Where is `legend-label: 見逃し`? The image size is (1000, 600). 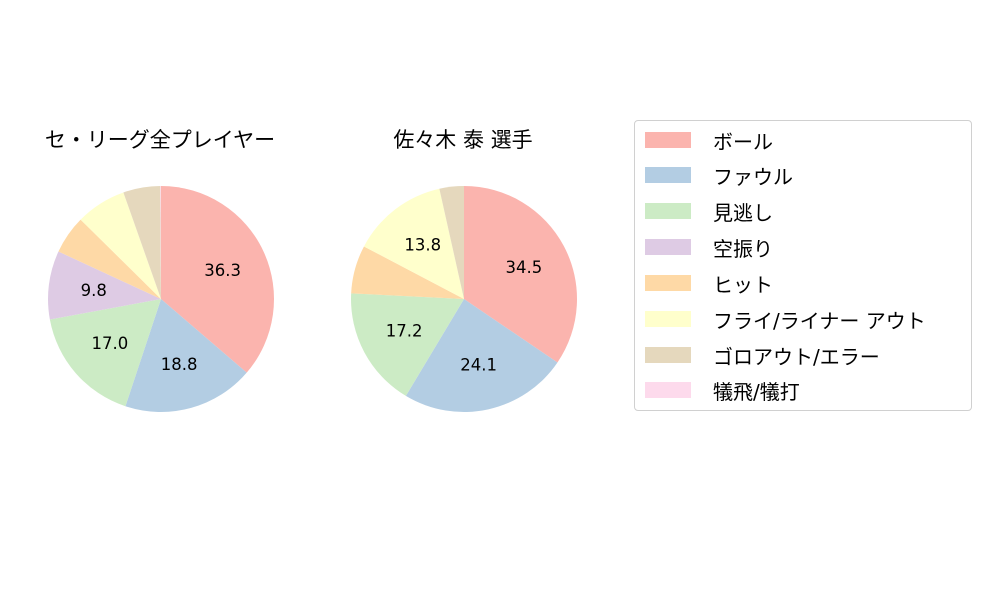 legend-label: 見逃し is located at coordinates (743, 212).